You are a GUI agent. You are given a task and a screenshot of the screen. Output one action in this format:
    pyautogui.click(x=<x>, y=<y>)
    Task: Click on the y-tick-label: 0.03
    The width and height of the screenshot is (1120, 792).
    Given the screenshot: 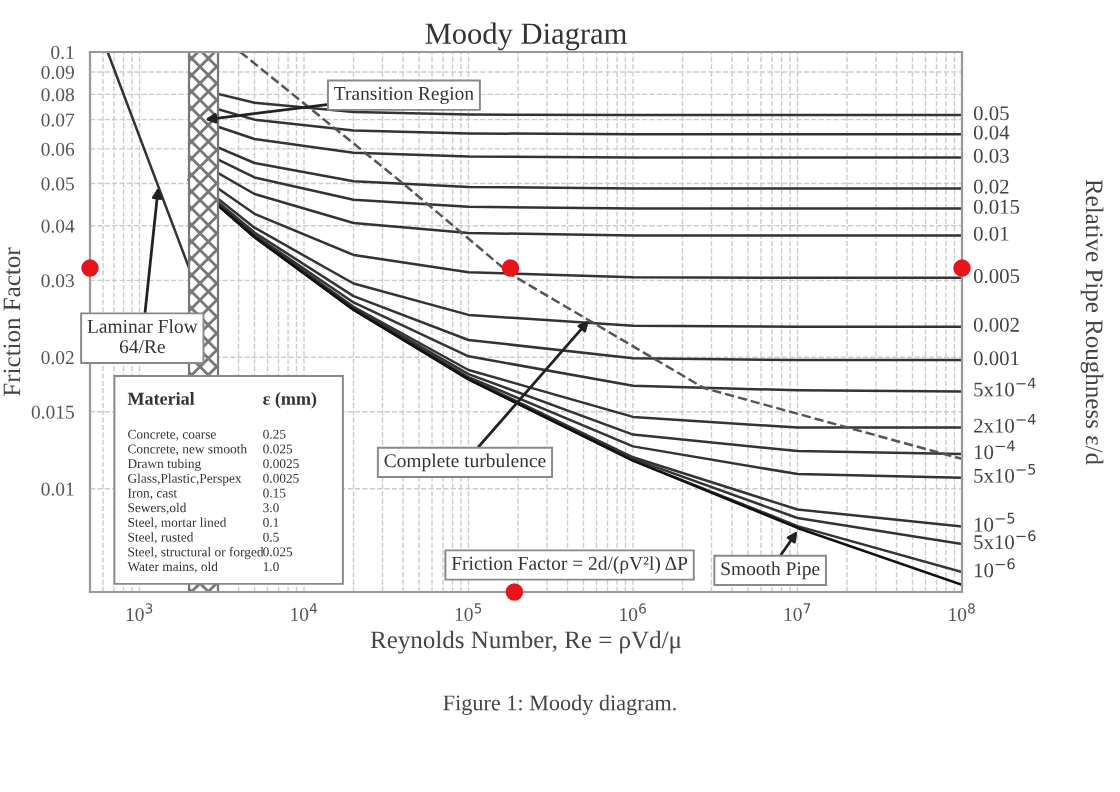 What is the action you would take?
    pyautogui.click(x=57, y=281)
    